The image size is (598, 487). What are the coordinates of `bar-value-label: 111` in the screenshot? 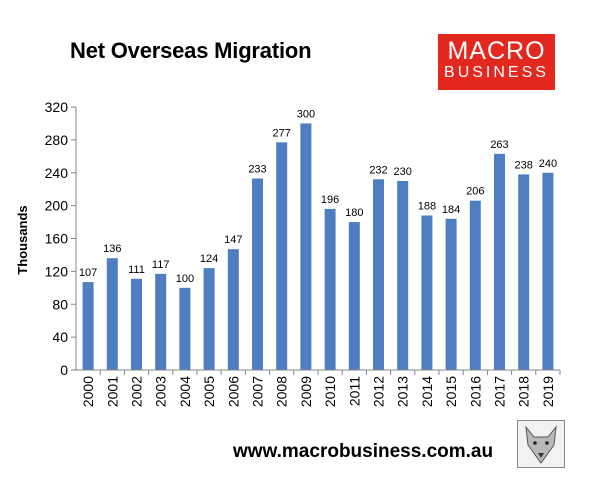 It's located at (136, 270).